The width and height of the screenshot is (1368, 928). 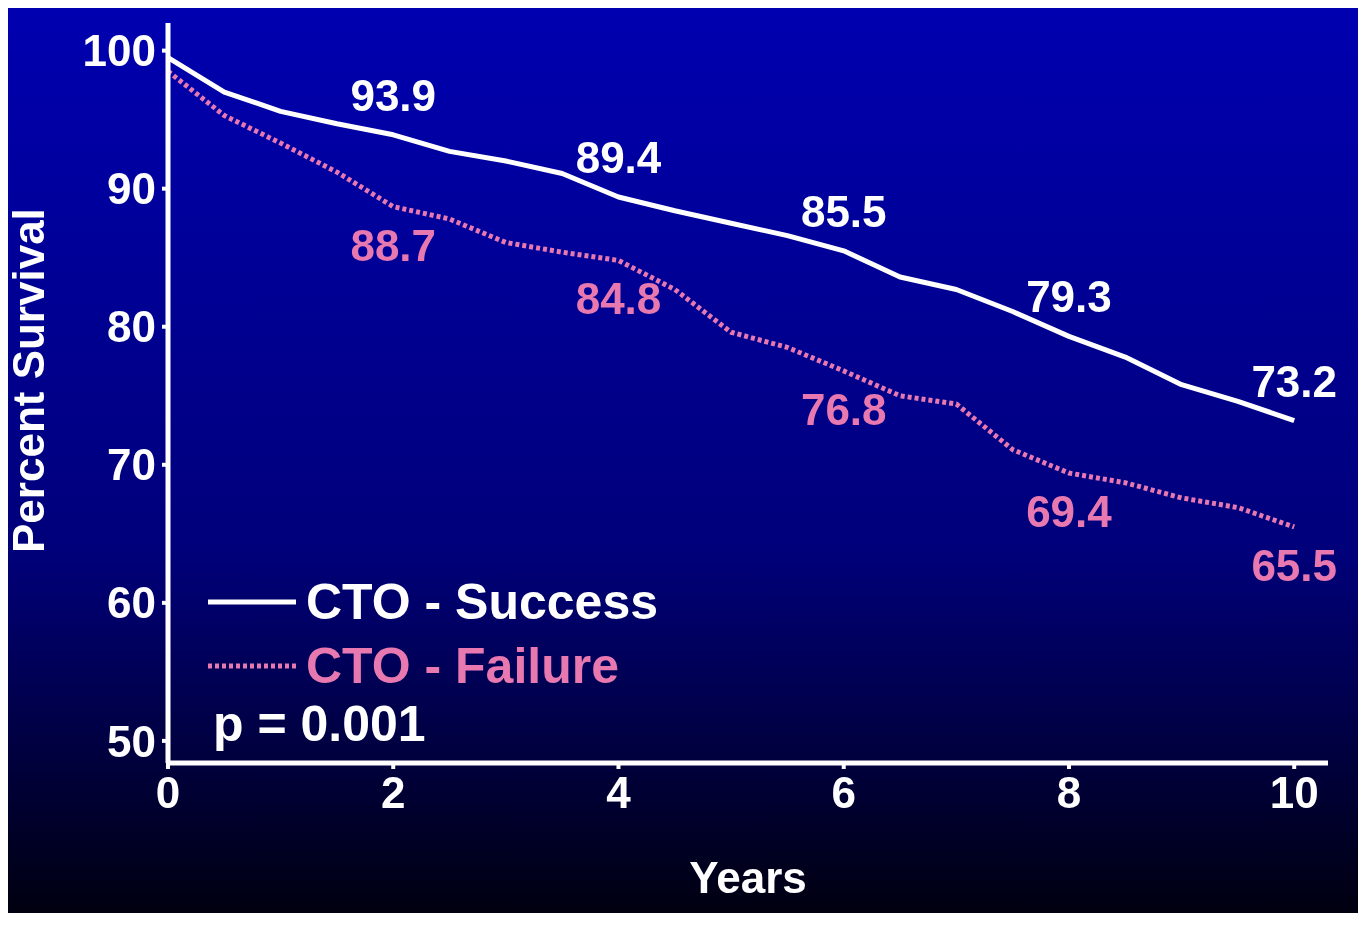 What do you see at coordinates (131, 327) in the screenshot?
I see `y-tick-label: 80` at bounding box center [131, 327].